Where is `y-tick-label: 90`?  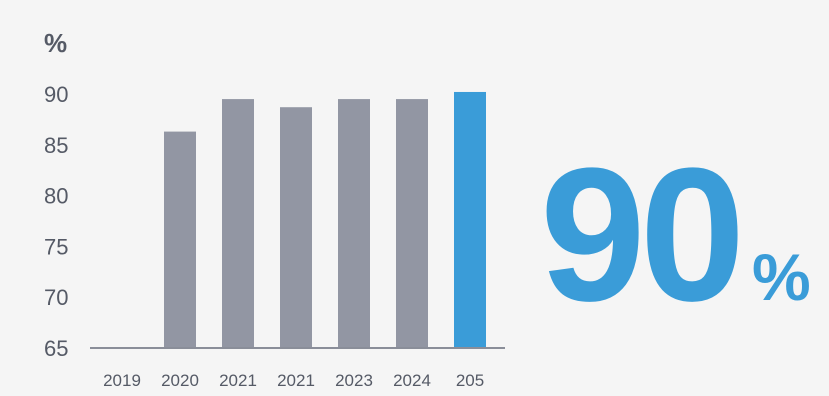 y-tick-label: 90 is located at coordinates (56, 94).